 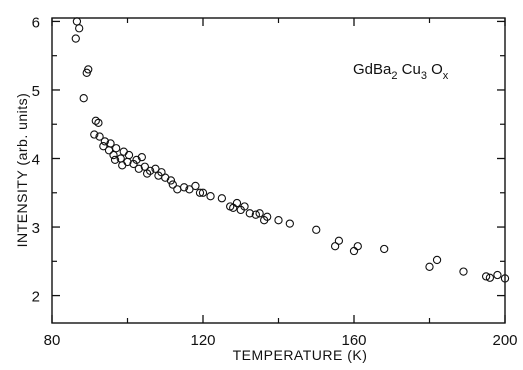 I want to click on x-tick-label: 200, so click(x=504, y=340).